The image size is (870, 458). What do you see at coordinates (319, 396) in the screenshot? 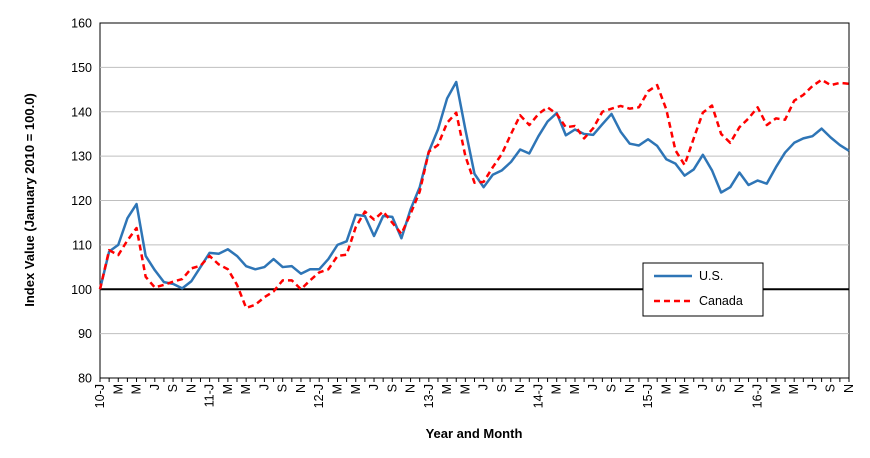
I see `x-tick-label: 12-J` at bounding box center [319, 396].